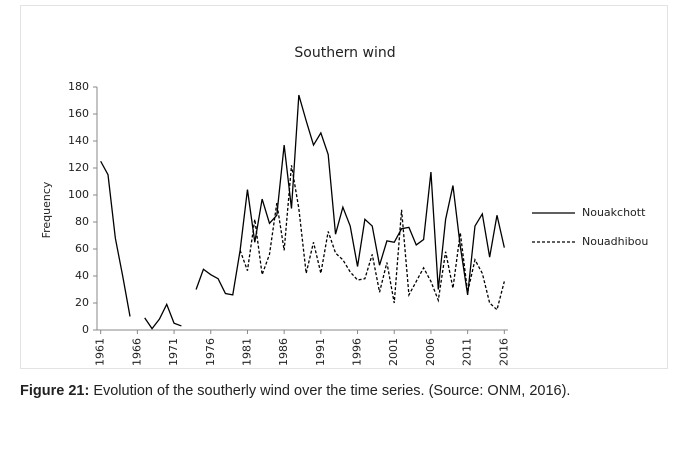 This screenshot has height=476, width=677. Describe the element at coordinates (78, 113) in the screenshot. I see `y-tick-label: 160` at that location.